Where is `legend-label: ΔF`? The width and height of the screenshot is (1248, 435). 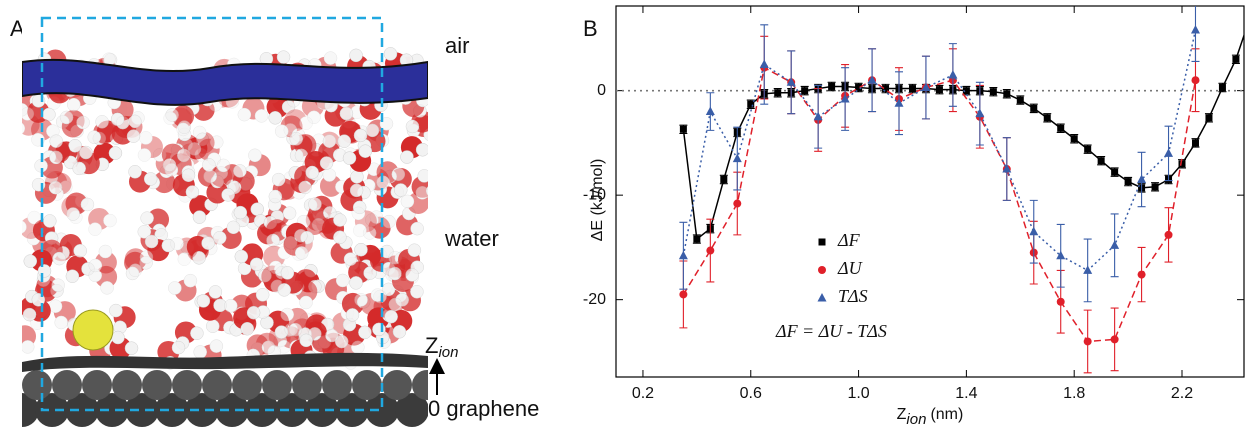 legend-label: ΔF is located at coordinates (849, 240).